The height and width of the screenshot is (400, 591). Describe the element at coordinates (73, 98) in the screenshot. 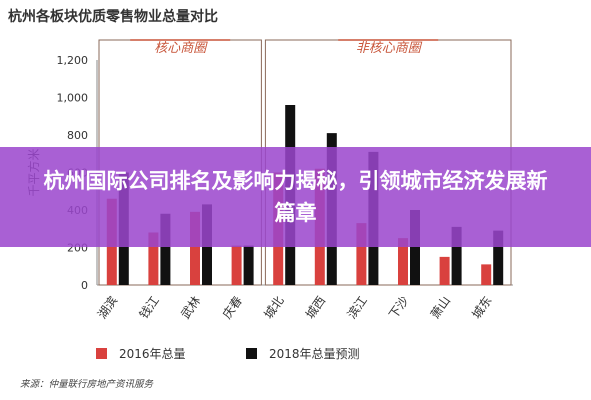

I see `y-tick-label: 1,000` at that location.